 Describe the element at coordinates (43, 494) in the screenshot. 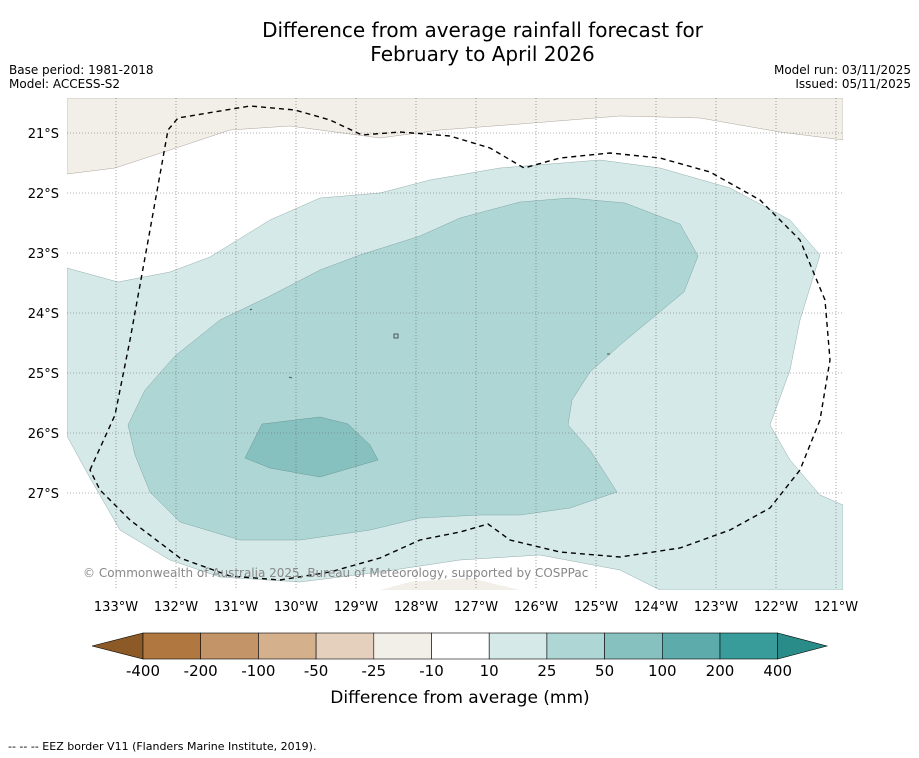

I see `lat-label: 27°S` at that location.